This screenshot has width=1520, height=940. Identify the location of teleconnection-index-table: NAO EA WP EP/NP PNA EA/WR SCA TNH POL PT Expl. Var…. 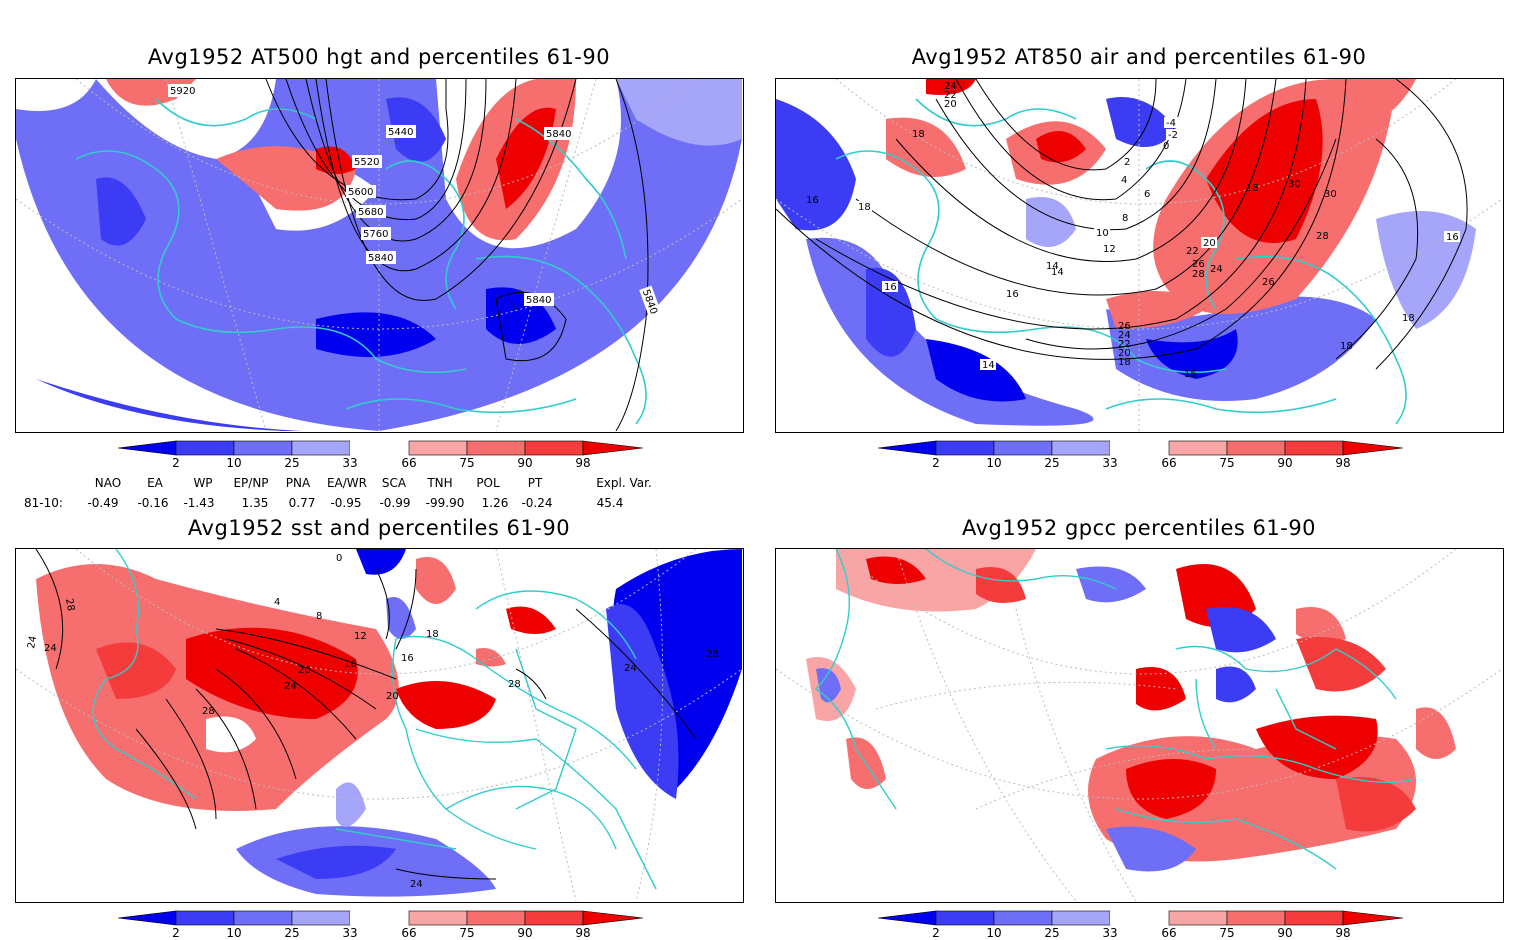
(350, 494).